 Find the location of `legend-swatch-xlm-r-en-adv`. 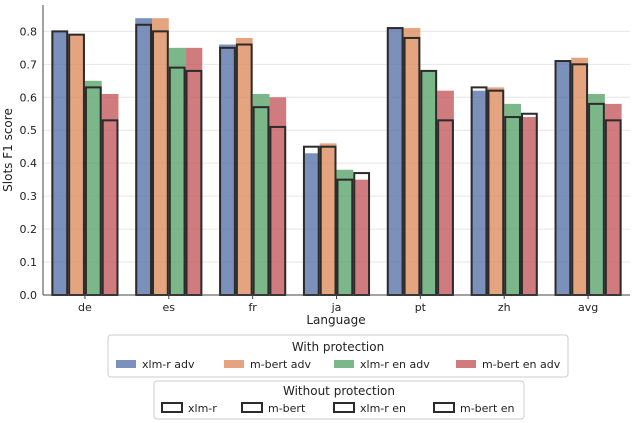

legend-swatch-xlm-r-en-adv is located at coordinates (344, 364).